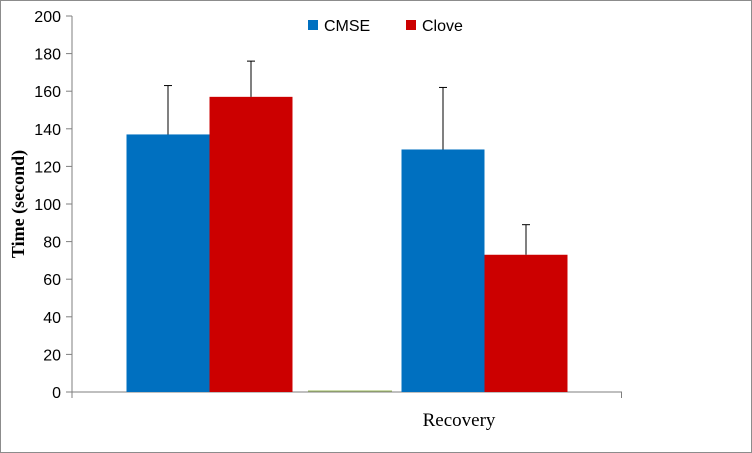 This screenshot has height=453, width=752. I want to click on y-tick-label-120: 120, so click(47, 167).